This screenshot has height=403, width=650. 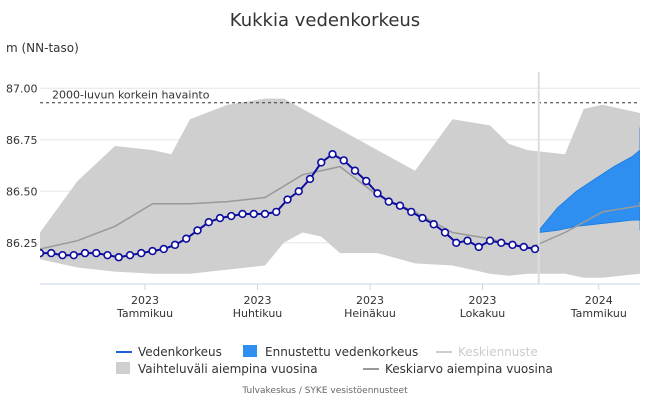 What do you see at coordinates (324, 391) in the screenshot?
I see `credits-text: Tulvakeskus / SYKE vesistöennusteet` at bounding box center [324, 391].